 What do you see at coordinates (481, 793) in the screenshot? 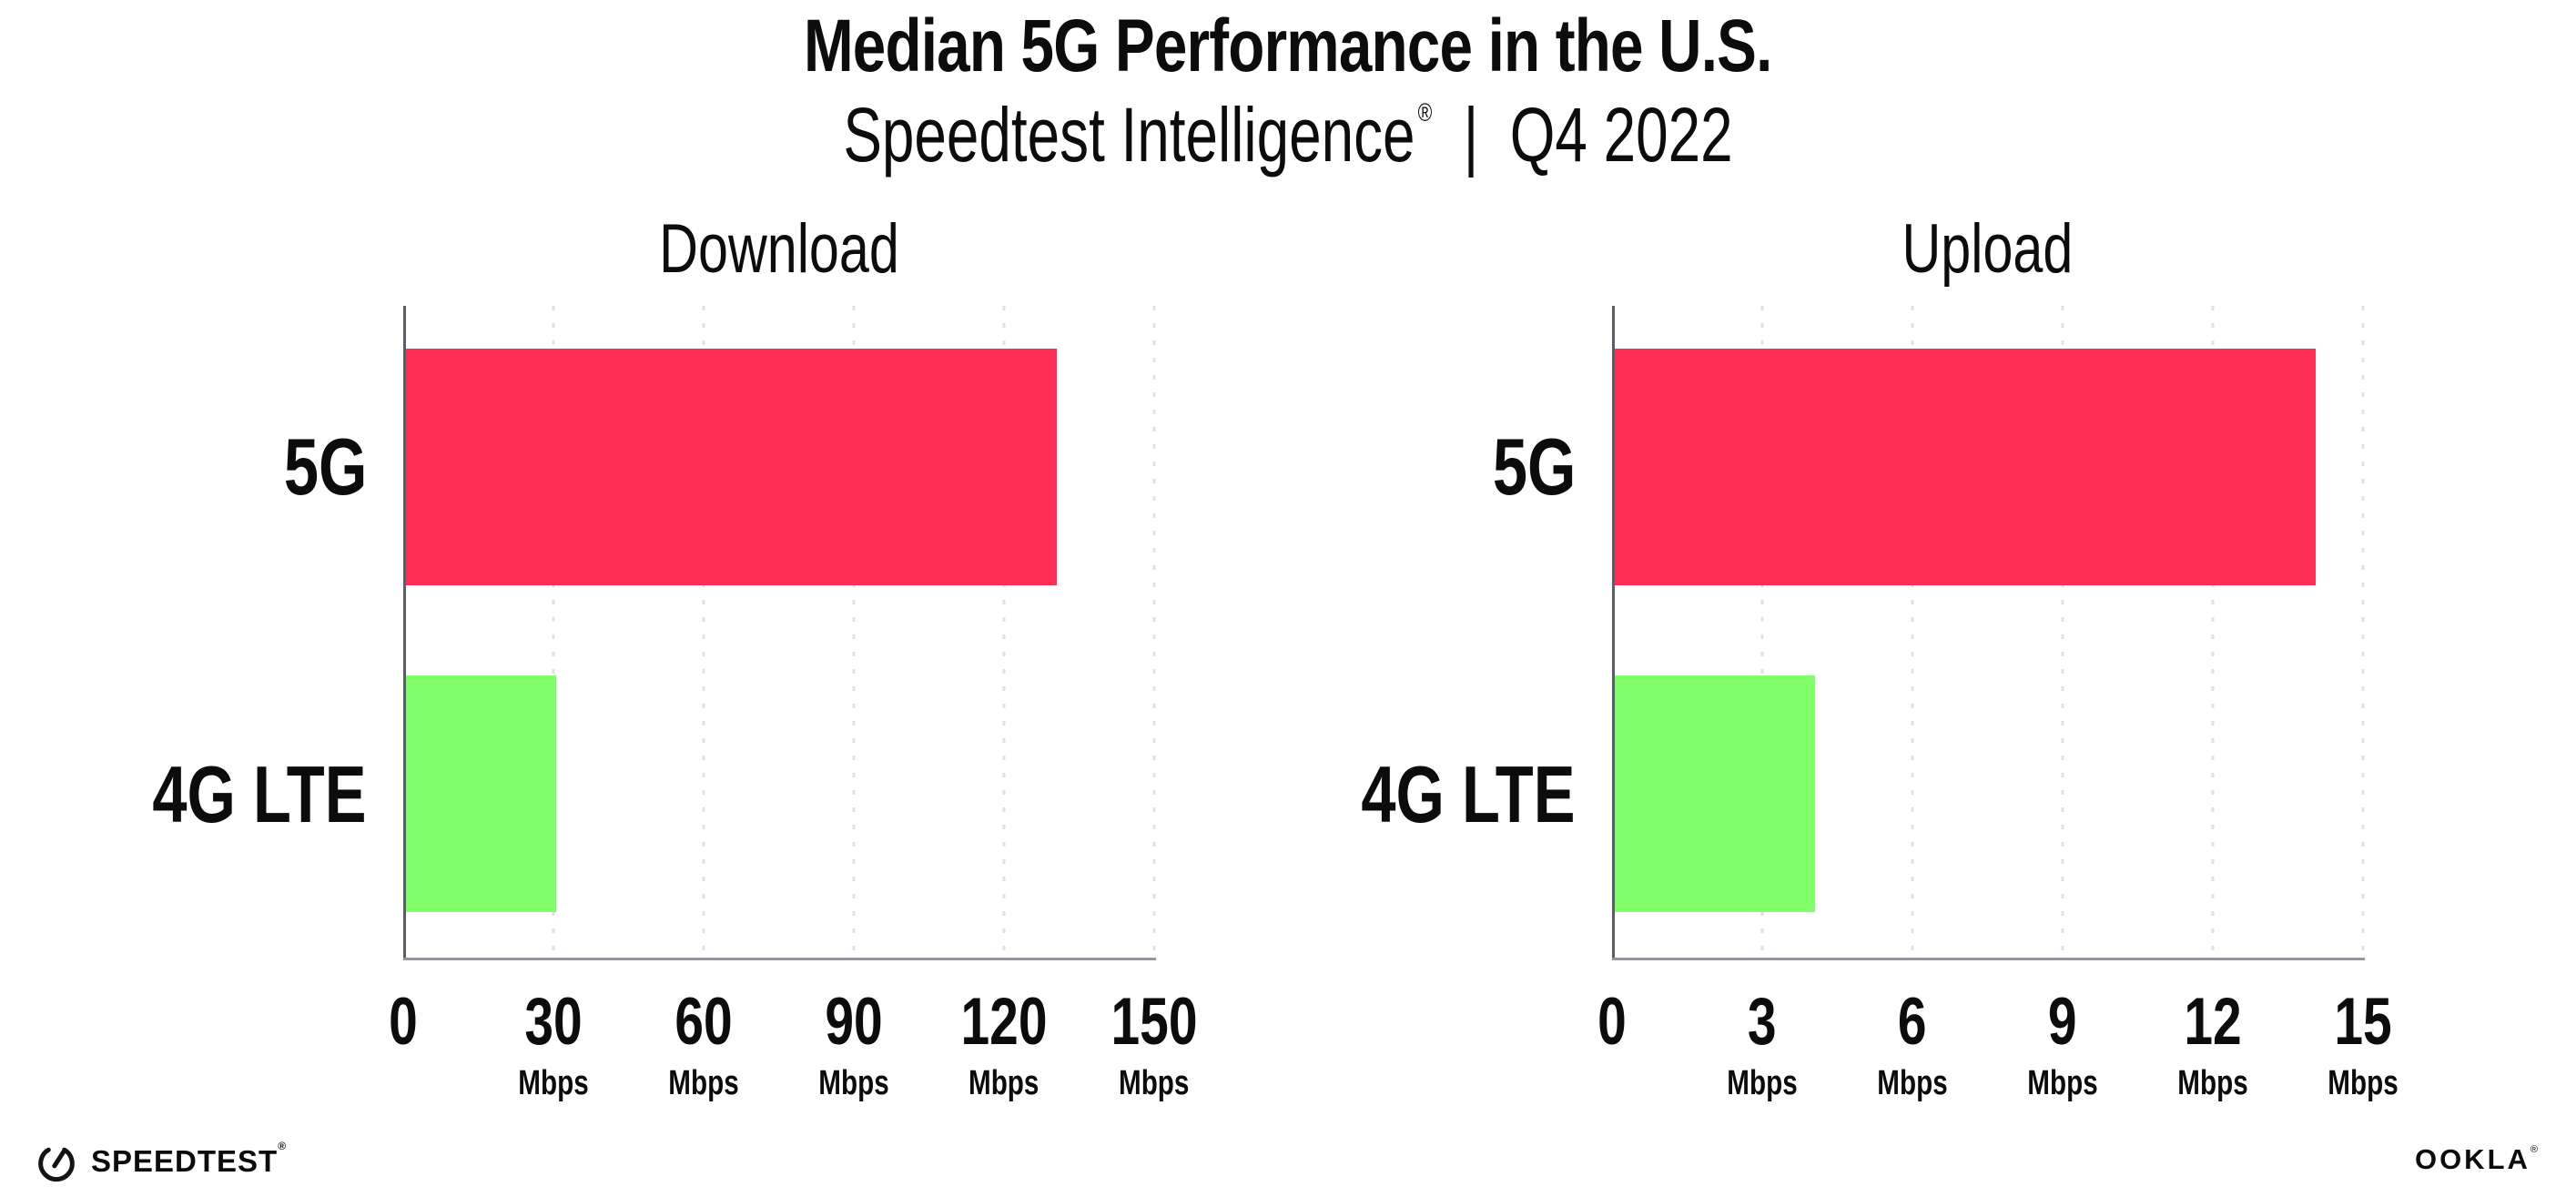
I see `bar-4g-lte-download` at bounding box center [481, 793].